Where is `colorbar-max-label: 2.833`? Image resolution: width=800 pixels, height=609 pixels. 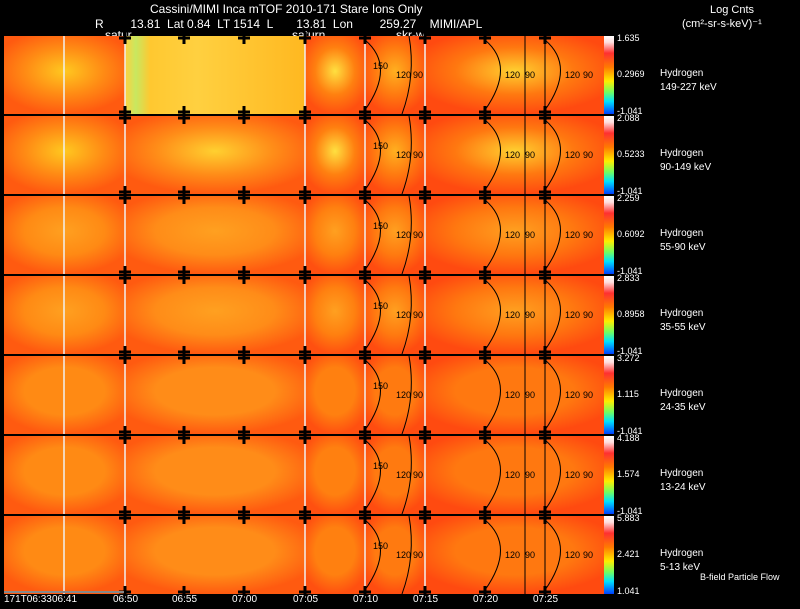
colorbar-max-label: 2.833 is located at coordinates (628, 278).